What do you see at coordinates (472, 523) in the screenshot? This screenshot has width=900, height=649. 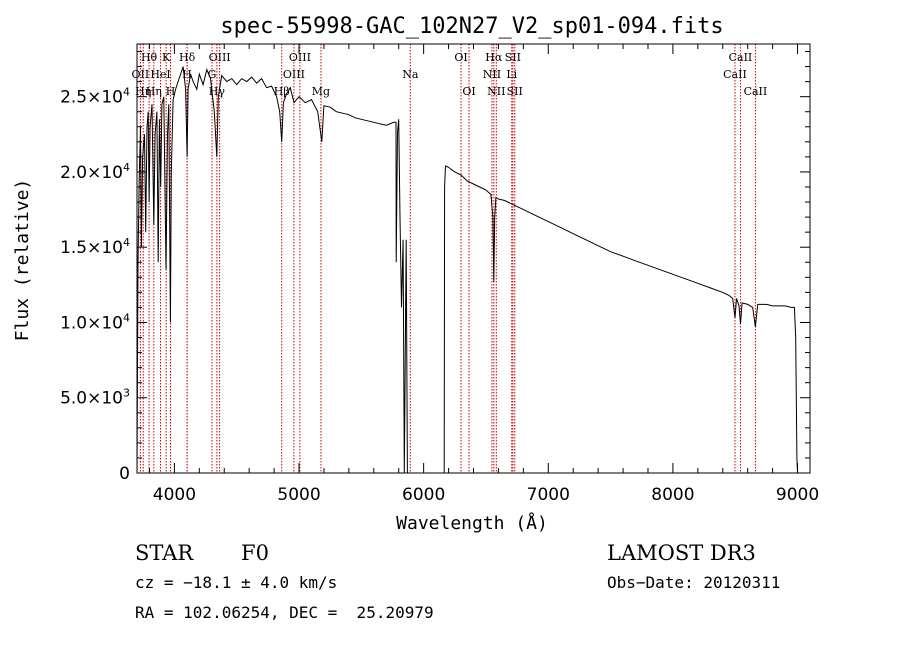 I see `x-axis-label: Wavelength (Å)` at bounding box center [472, 523].